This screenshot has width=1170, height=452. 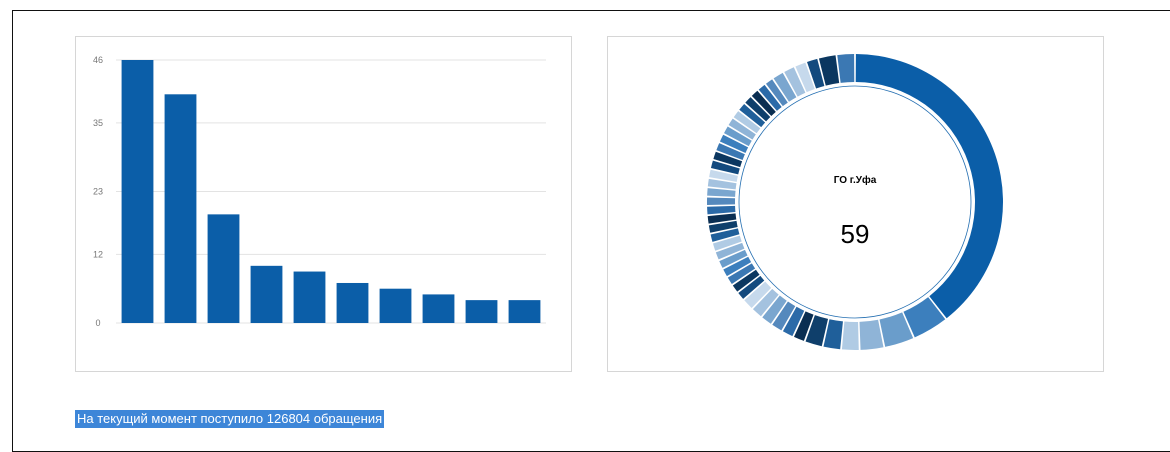 What do you see at coordinates (98, 123) in the screenshot?
I see `y-tick-label: 35` at bounding box center [98, 123].